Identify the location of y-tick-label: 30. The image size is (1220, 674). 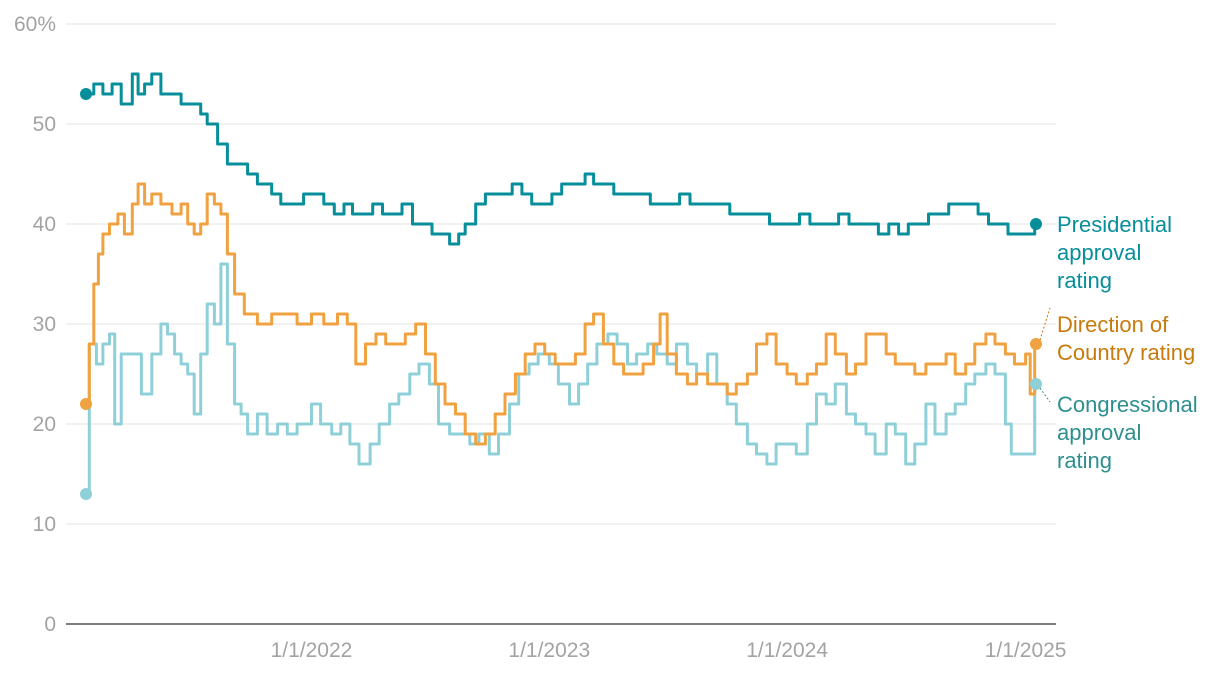
(44, 324).